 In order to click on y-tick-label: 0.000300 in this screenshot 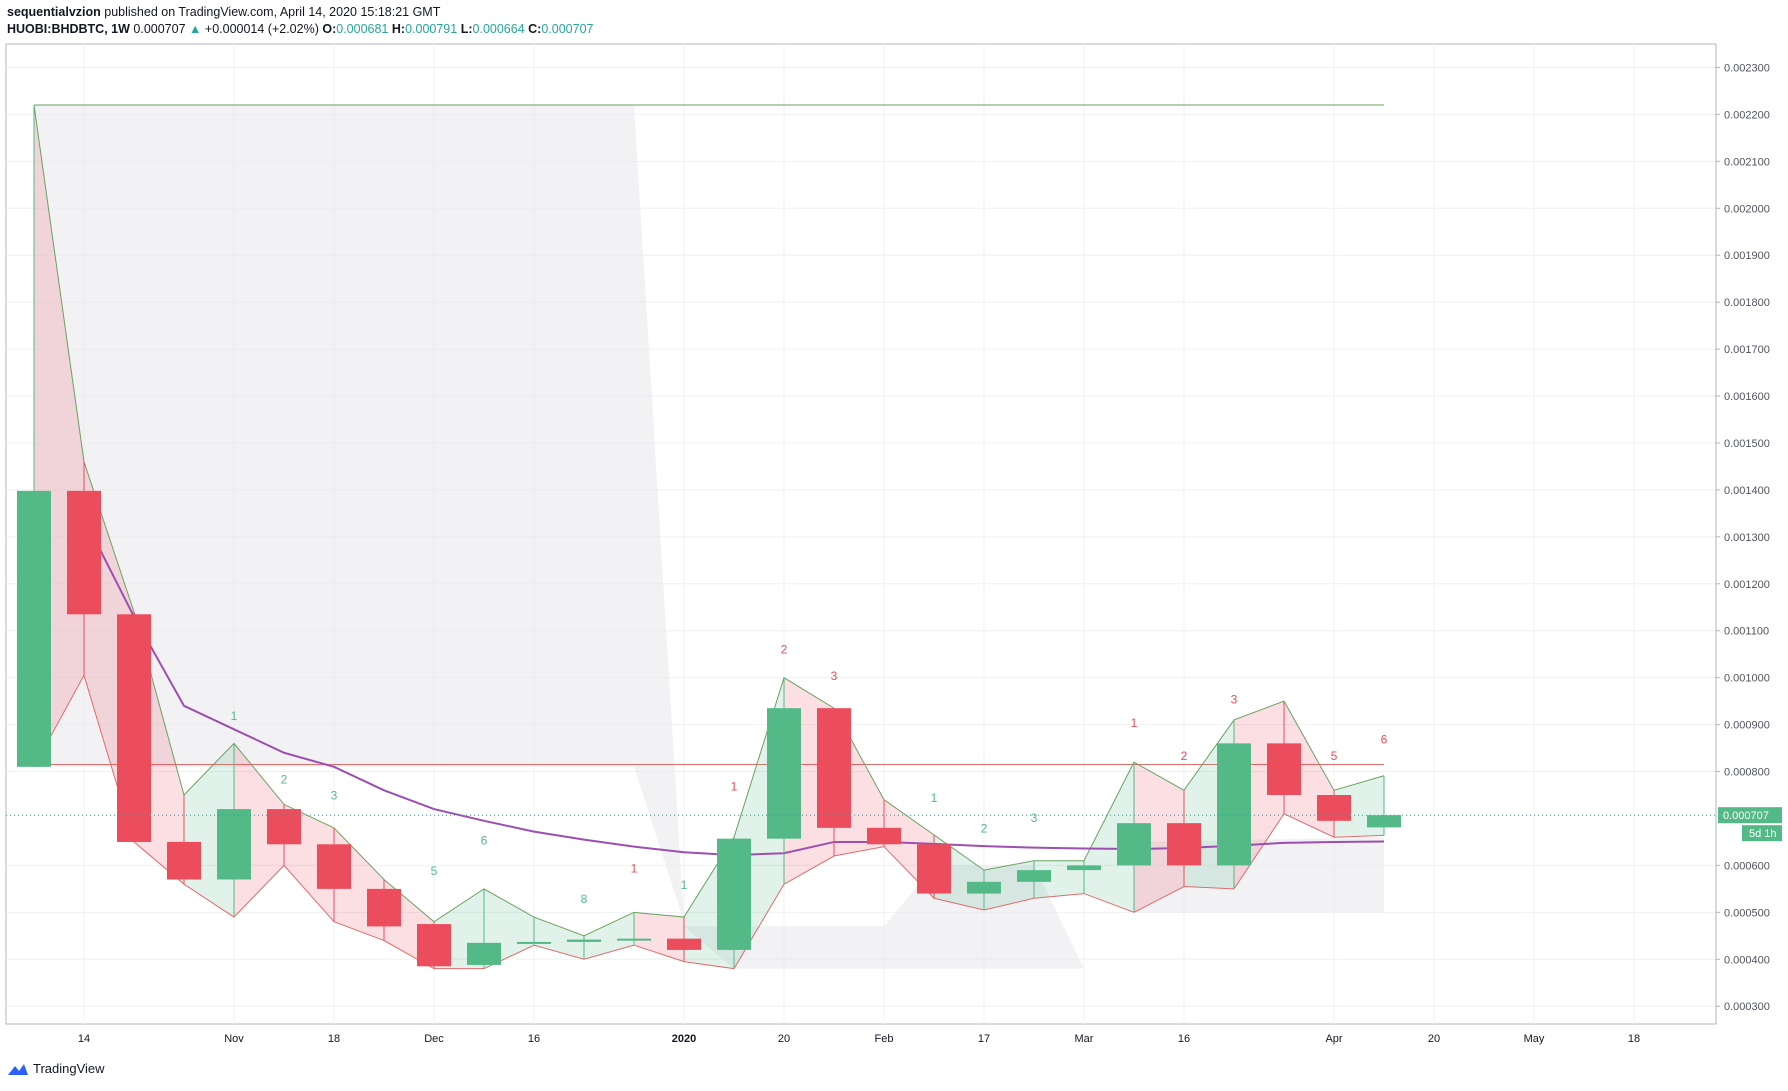, I will do `click(1747, 1007)`.